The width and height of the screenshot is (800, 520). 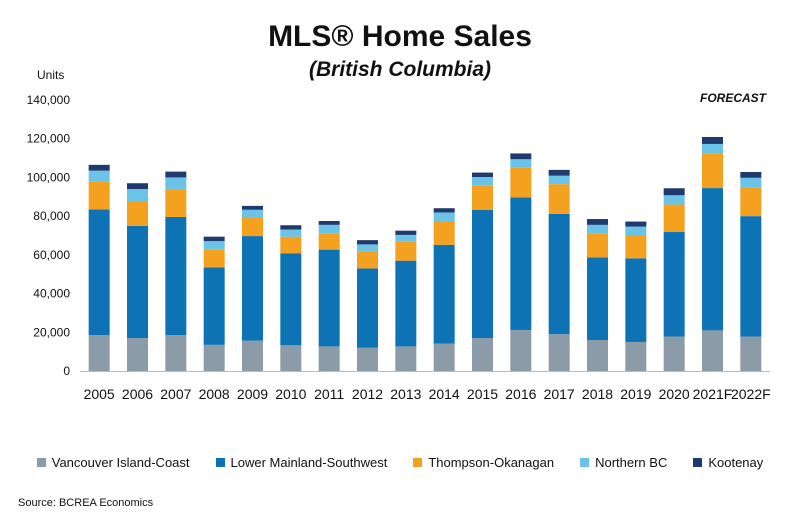 I want to click on y-tick-label: 120,000, so click(x=49, y=139).